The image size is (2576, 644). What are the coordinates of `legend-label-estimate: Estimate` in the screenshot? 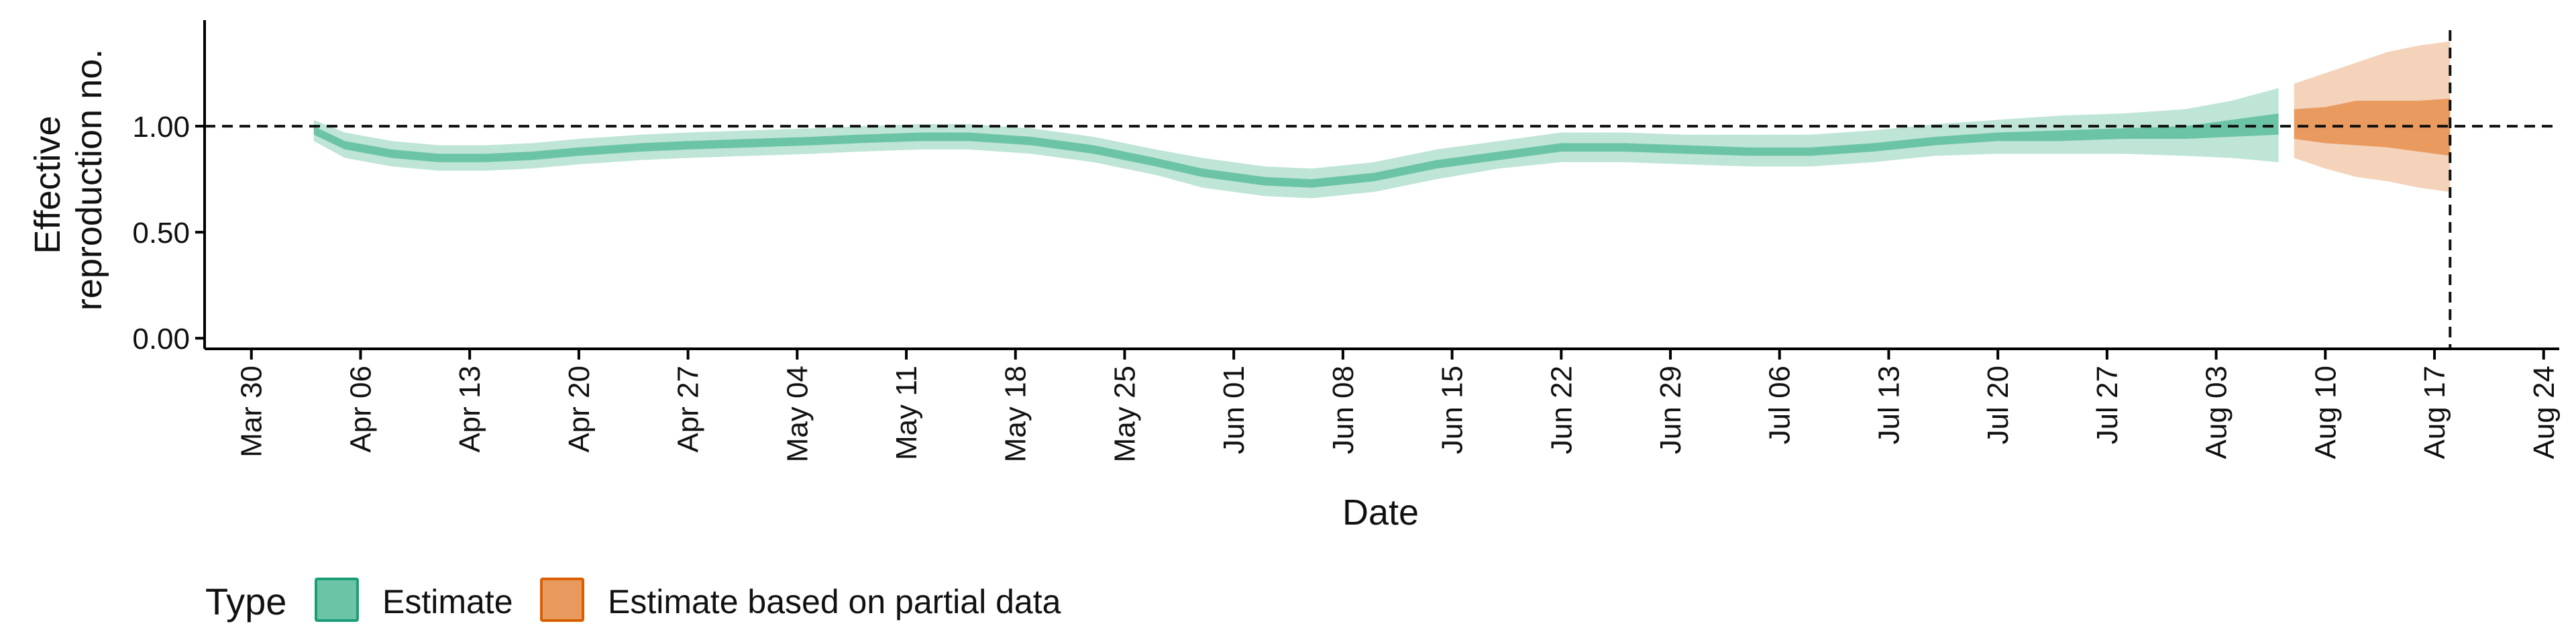 It's located at (447, 602).